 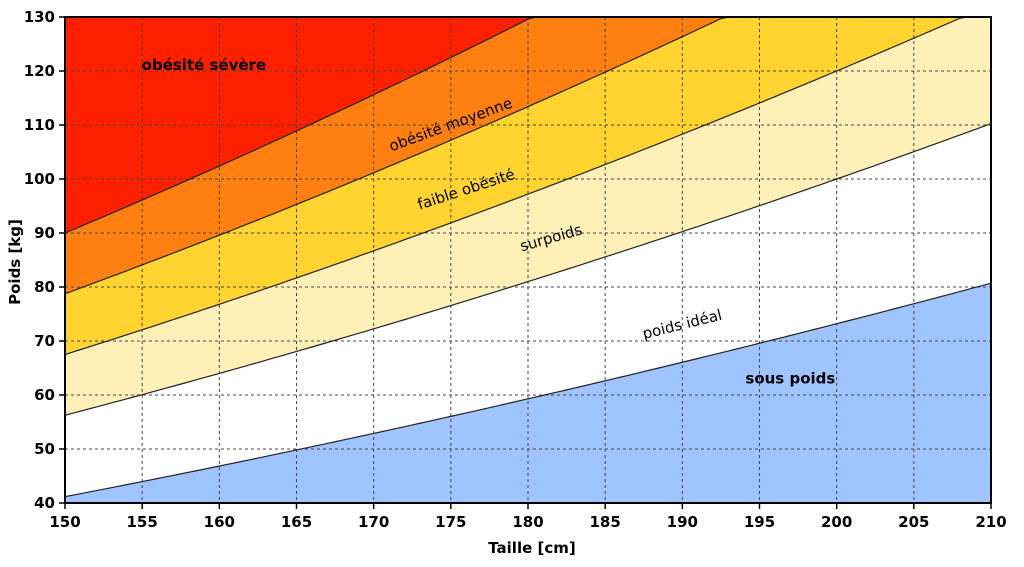 What do you see at coordinates (44, 260) in the screenshot?
I see `y-axis-ticks: 40 50 60 70 80 90 100 110 120 130` at bounding box center [44, 260].